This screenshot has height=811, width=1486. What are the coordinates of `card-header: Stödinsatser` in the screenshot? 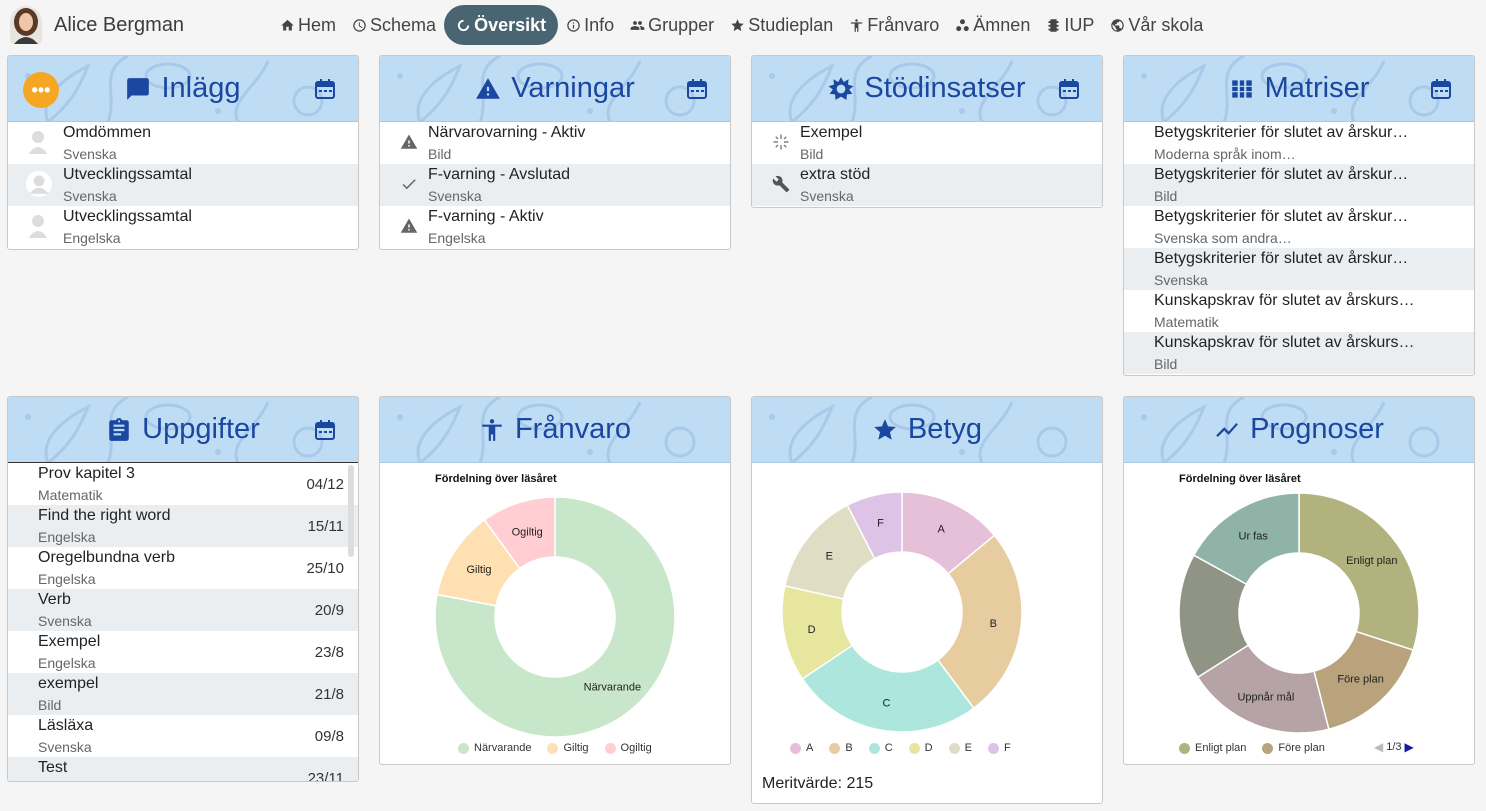 It's located at (927, 89).